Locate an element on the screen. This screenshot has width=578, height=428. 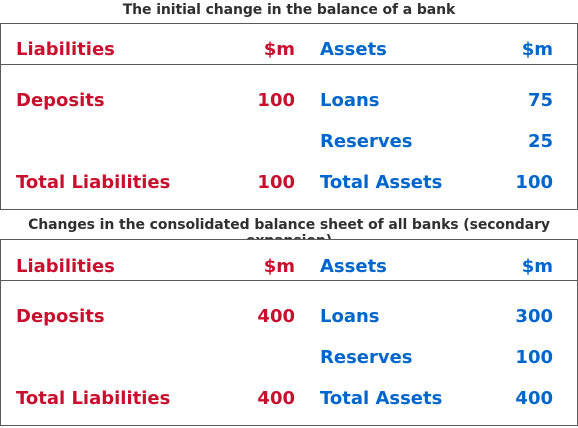
liability-value: 100 is located at coordinates (276, 100).